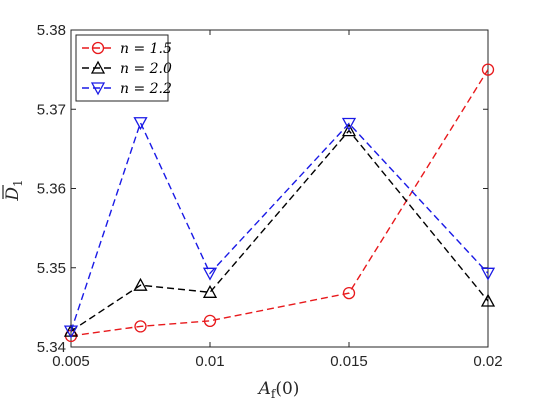 The width and height of the screenshot is (540, 405). I want to click on y-tick-label: 5.34, so click(51, 347).